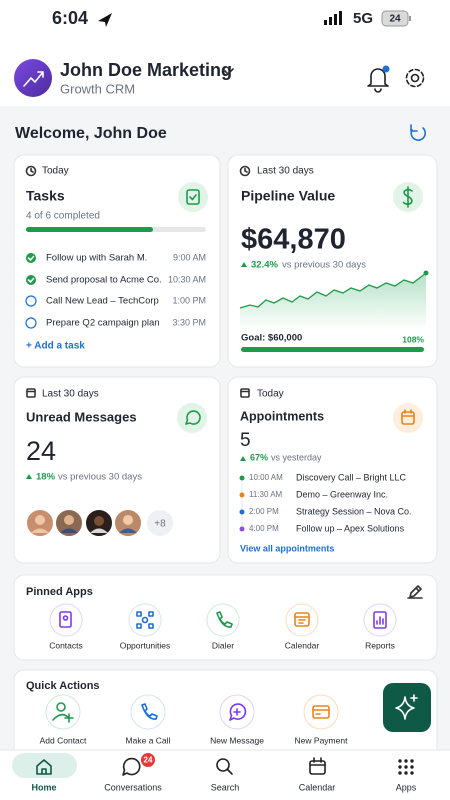 This screenshot has width=450, height=800. Describe the element at coordinates (133, 787) in the screenshot. I see `nav-label: Conversations` at that location.